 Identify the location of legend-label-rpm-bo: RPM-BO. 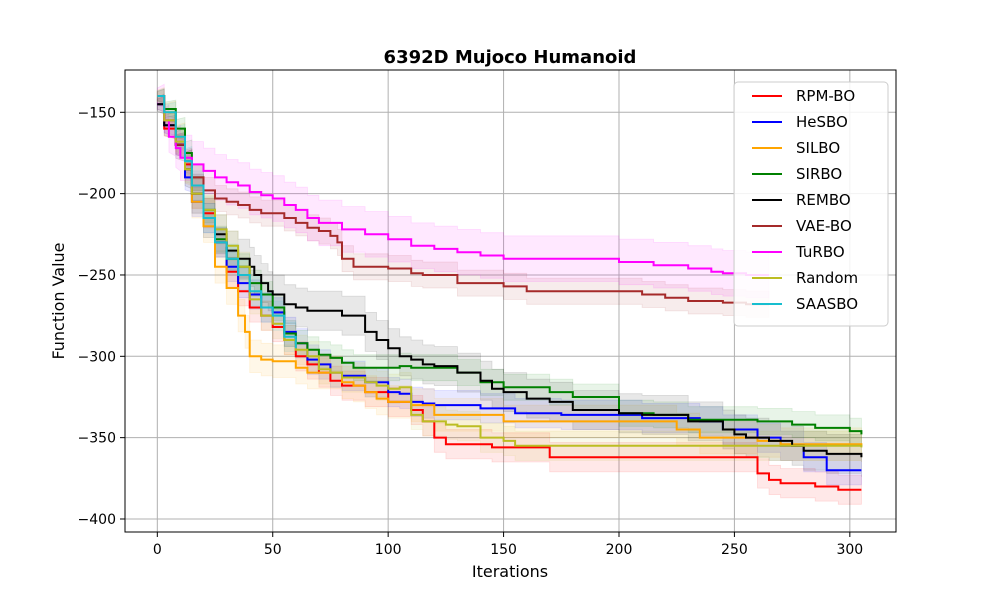
(825, 96).